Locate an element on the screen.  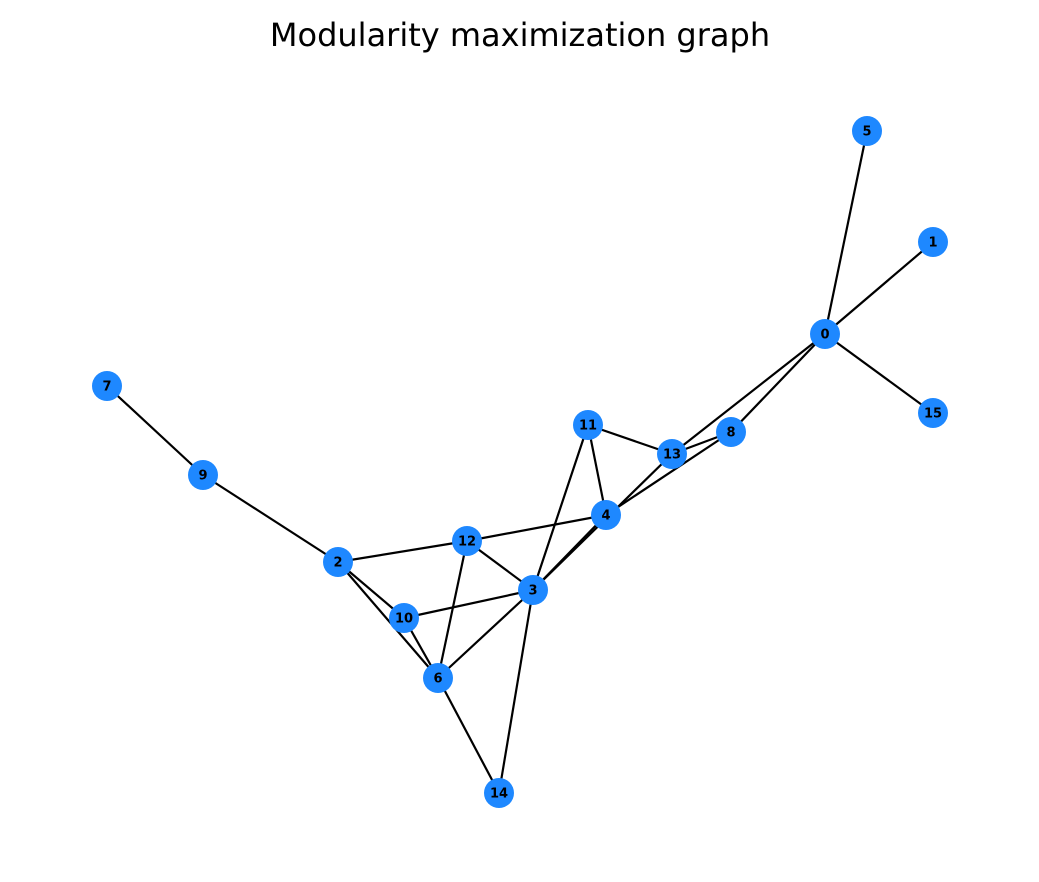
node-label: 12 is located at coordinates (467, 542).